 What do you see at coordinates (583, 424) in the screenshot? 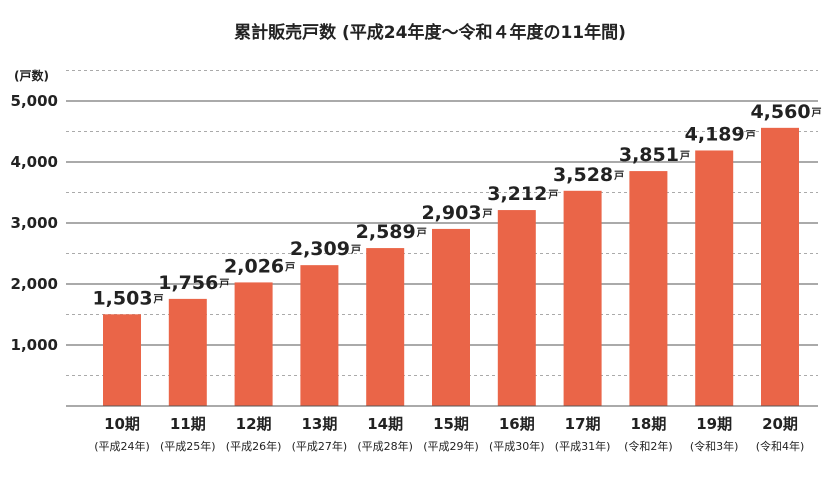
I see `x-category-label: 17期` at bounding box center [583, 424].